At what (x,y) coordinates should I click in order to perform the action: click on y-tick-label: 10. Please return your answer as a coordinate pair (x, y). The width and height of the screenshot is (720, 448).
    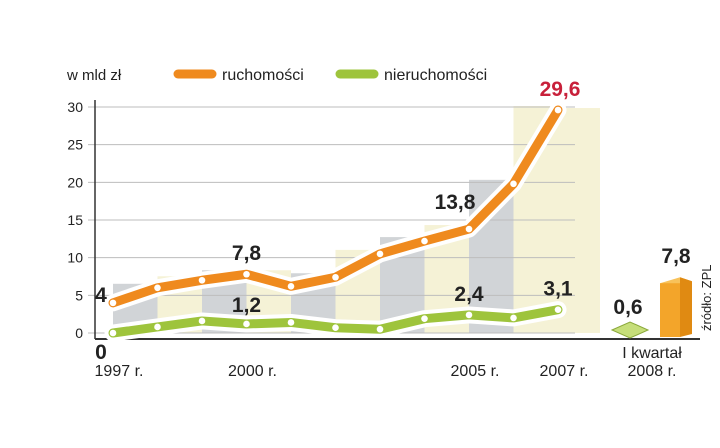
    Looking at the image, I should click on (75, 258).